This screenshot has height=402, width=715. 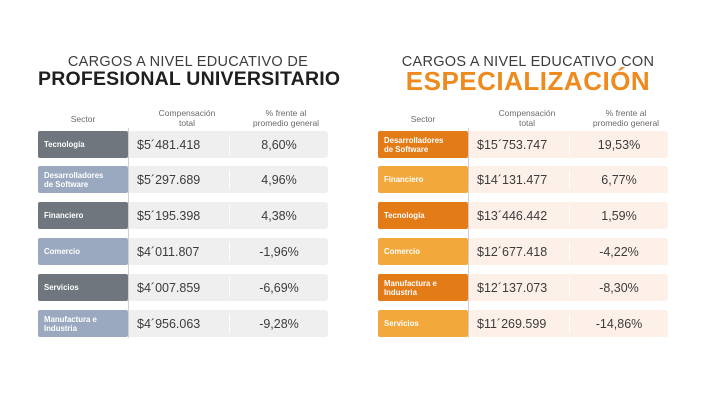 What do you see at coordinates (286, 123) in the screenshot?
I see `left-header-pct-line2: promedio general` at bounding box center [286, 123].